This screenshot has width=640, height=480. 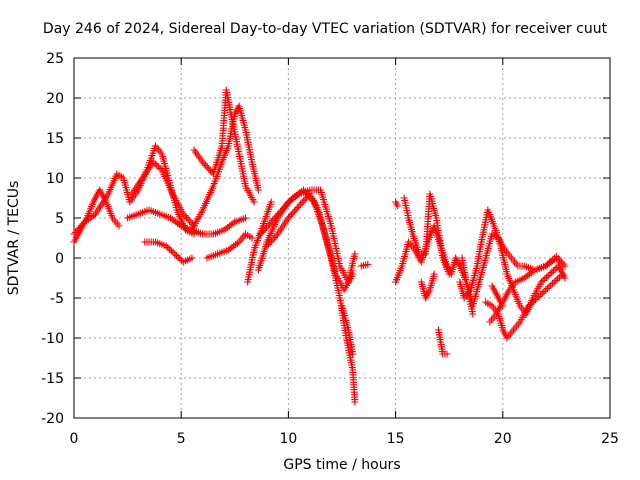 What do you see at coordinates (610, 439) in the screenshot?
I see `x-tick-label: 25` at bounding box center [610, 439].